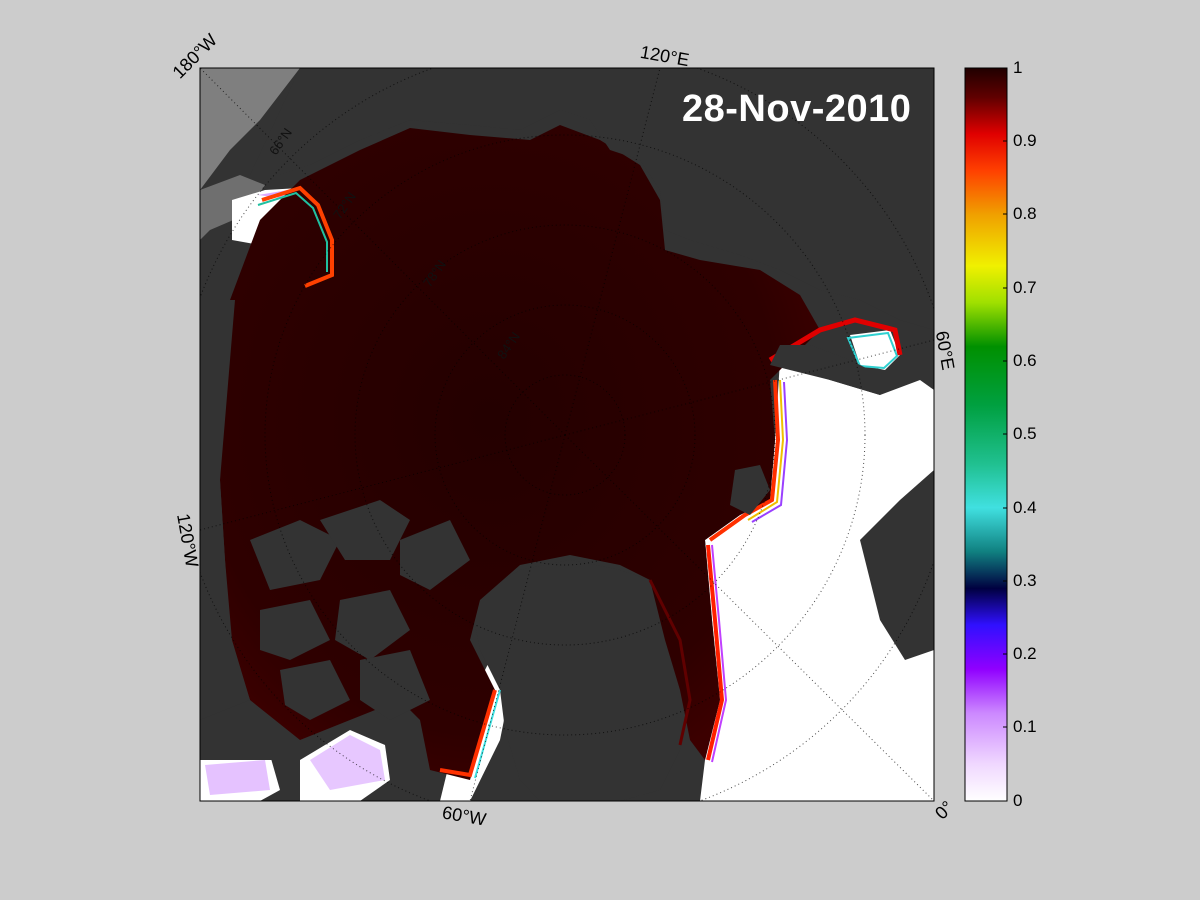 Image resolution: width=1200 pixels, height=900 pixels. I want to click on siberia, so click(747, 199).